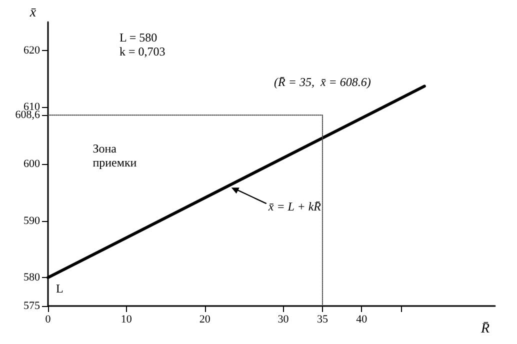 The width and height of the screenshot is (517, 344). Describe the element at coordinates (362, 320) in the screenshot. I see `x-tick-label: 40` at that location.